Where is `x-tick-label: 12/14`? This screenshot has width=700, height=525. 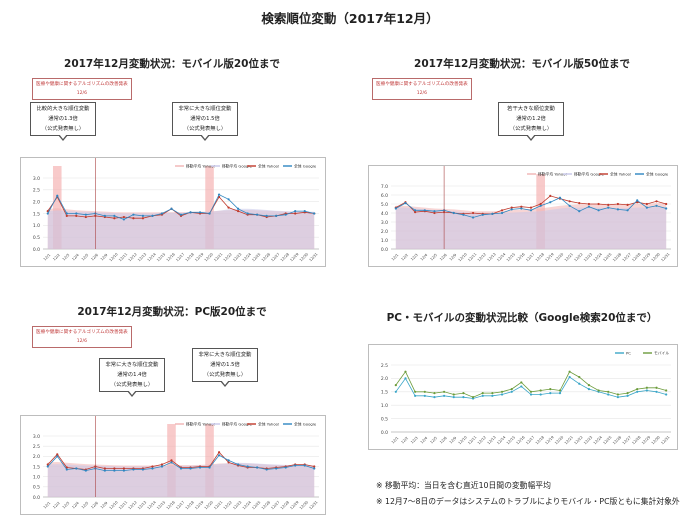 x-tick-label: 12/14 is located at coordinates (501, 440).